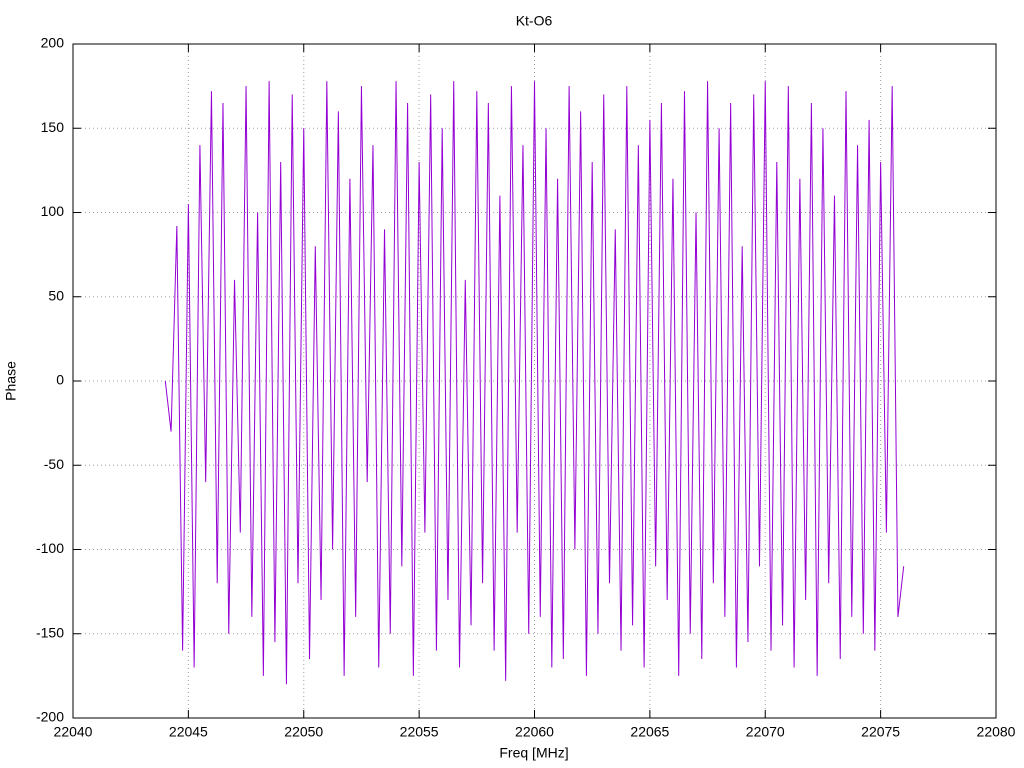 The width and height of the screenshot is (1024, 768). What do you see at coordinates (534, 21) in the screenshot?
I see `chart-title: Kt-O6` at bounding box center [534, 21].